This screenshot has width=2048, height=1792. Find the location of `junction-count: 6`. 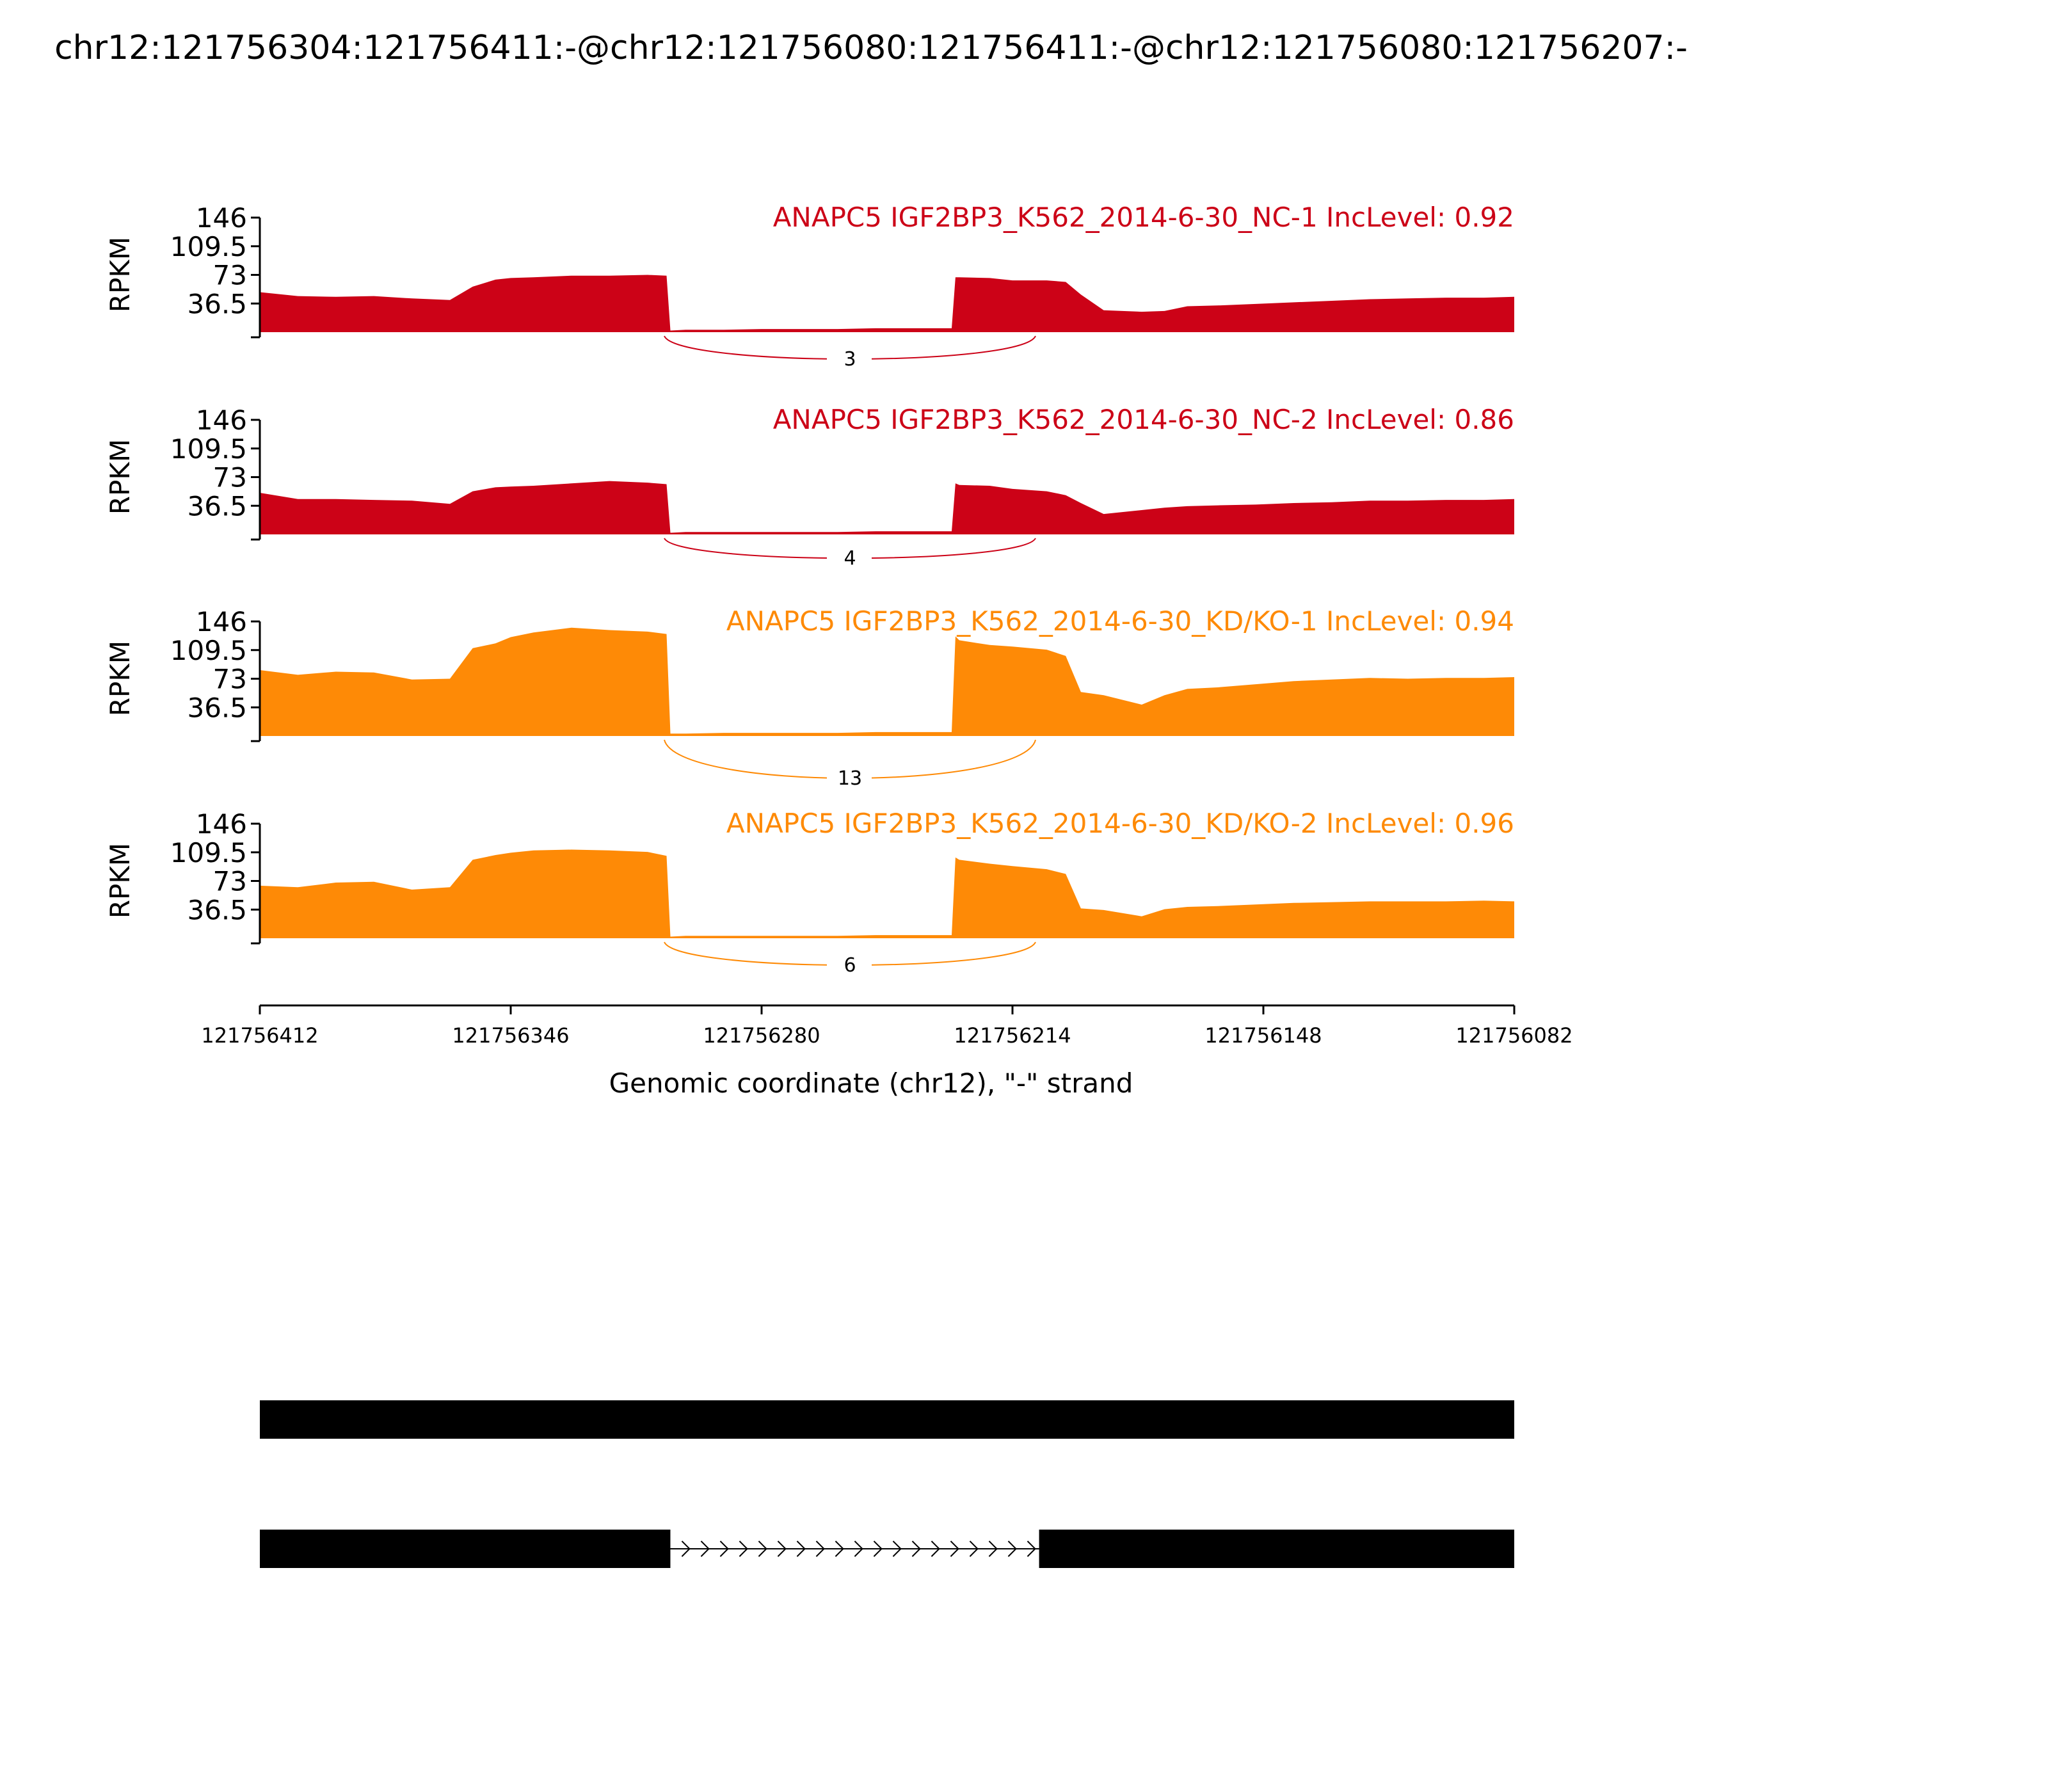

junction-count: 6 is located at coordinates (850, 965).